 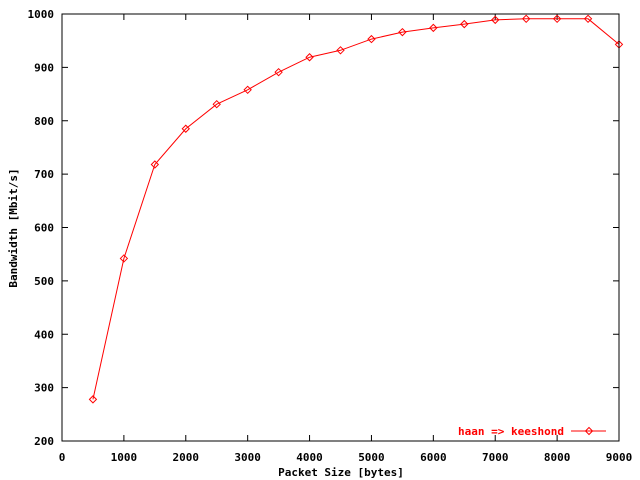 What do you see at coordinates (44, 174) in the screenshot?
I see `y-tick-label: 700` at bounding box center [44, 174].